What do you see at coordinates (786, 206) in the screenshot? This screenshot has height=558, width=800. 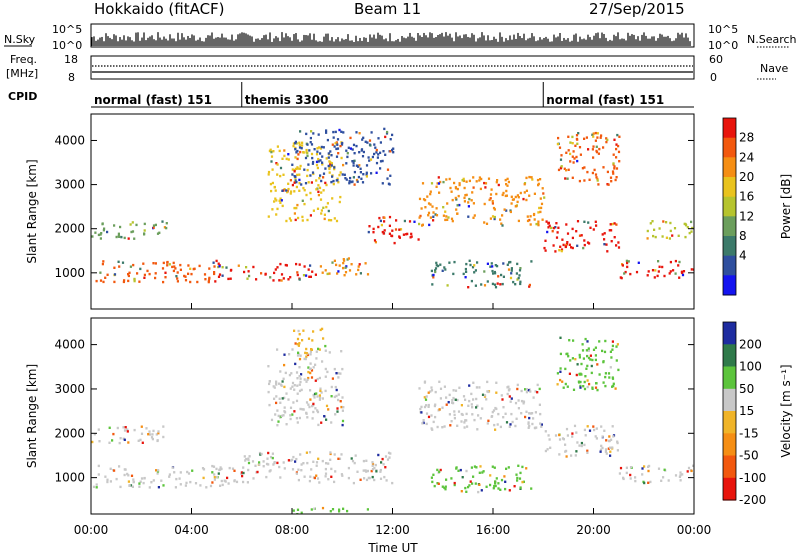 I see `colorbar-label: Power [dB]` at bounding box center [786, 206].